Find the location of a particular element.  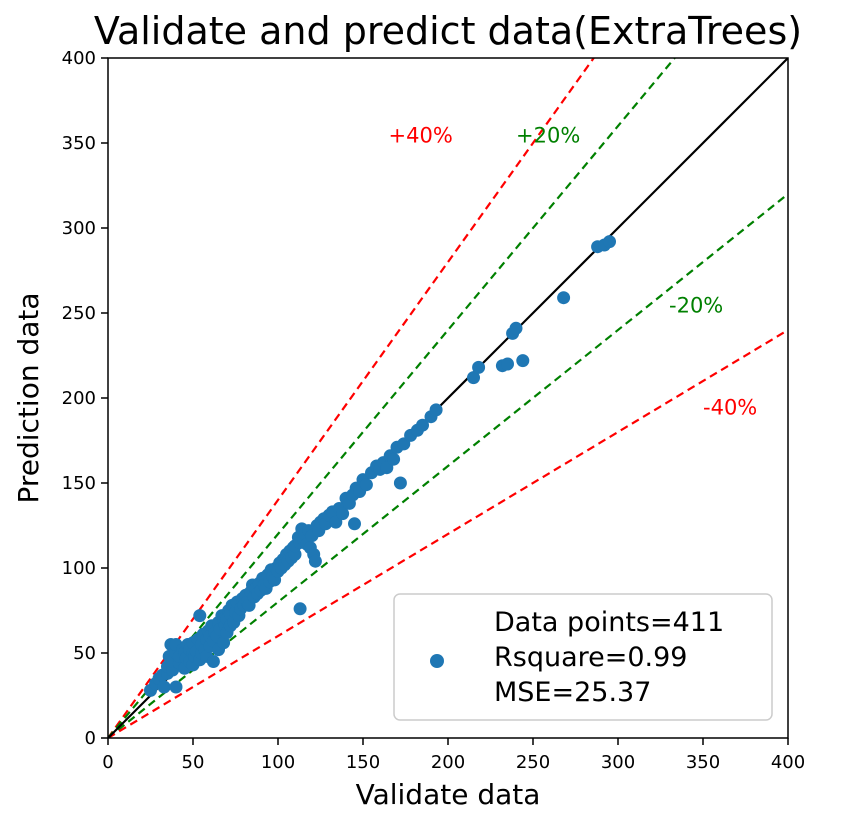

x-tick-label: 0 is located at coordinates (107, 762).